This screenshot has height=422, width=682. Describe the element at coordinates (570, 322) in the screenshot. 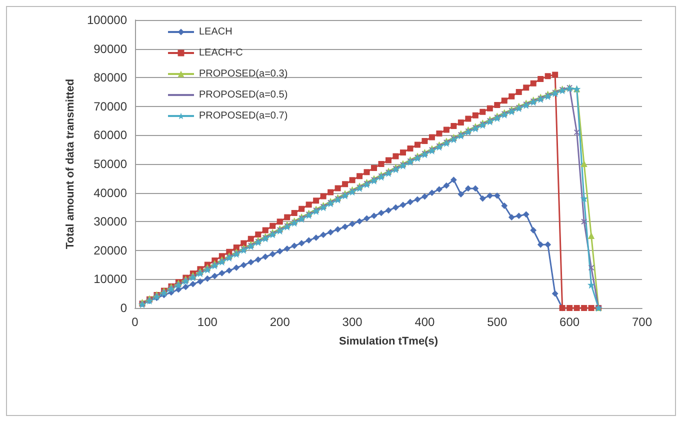

I see `x-tick-label: 600` at that location.